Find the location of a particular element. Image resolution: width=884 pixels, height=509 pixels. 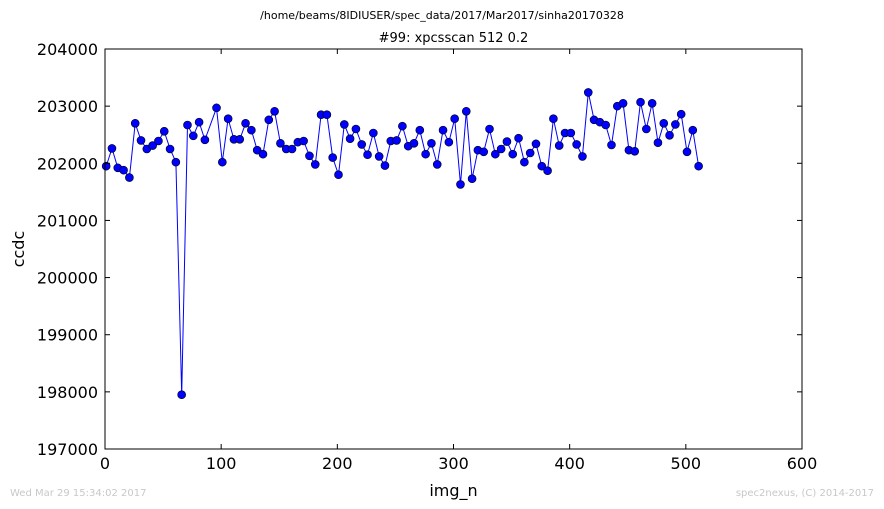

y-tick-label: 197000 is located at coordinates (67, 449).